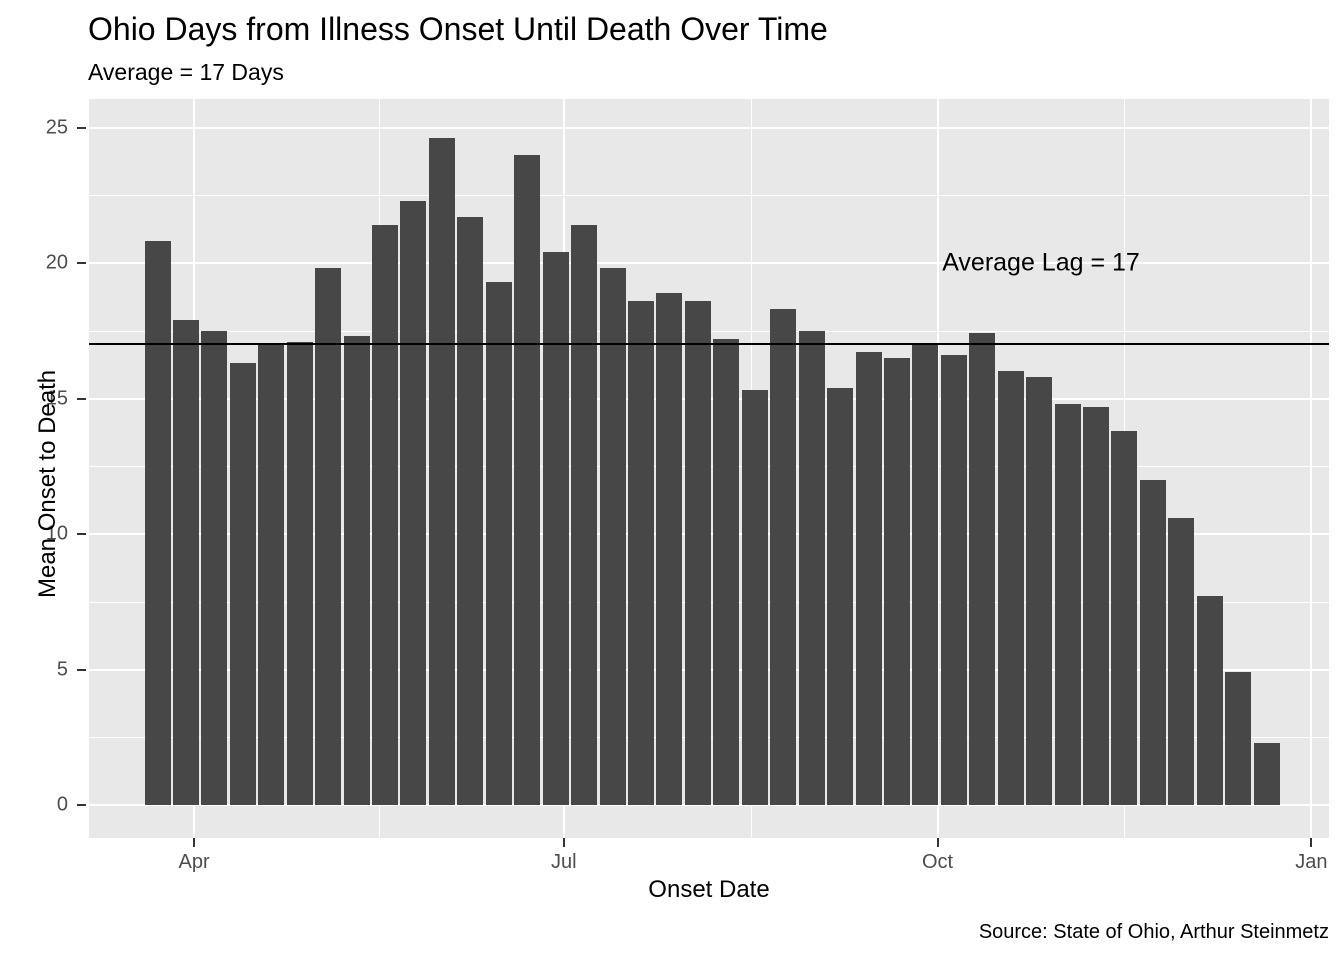 The image size is (1344, 960). I want to click on chart-subtitle: Average = 17 Days, so click(186, 72).